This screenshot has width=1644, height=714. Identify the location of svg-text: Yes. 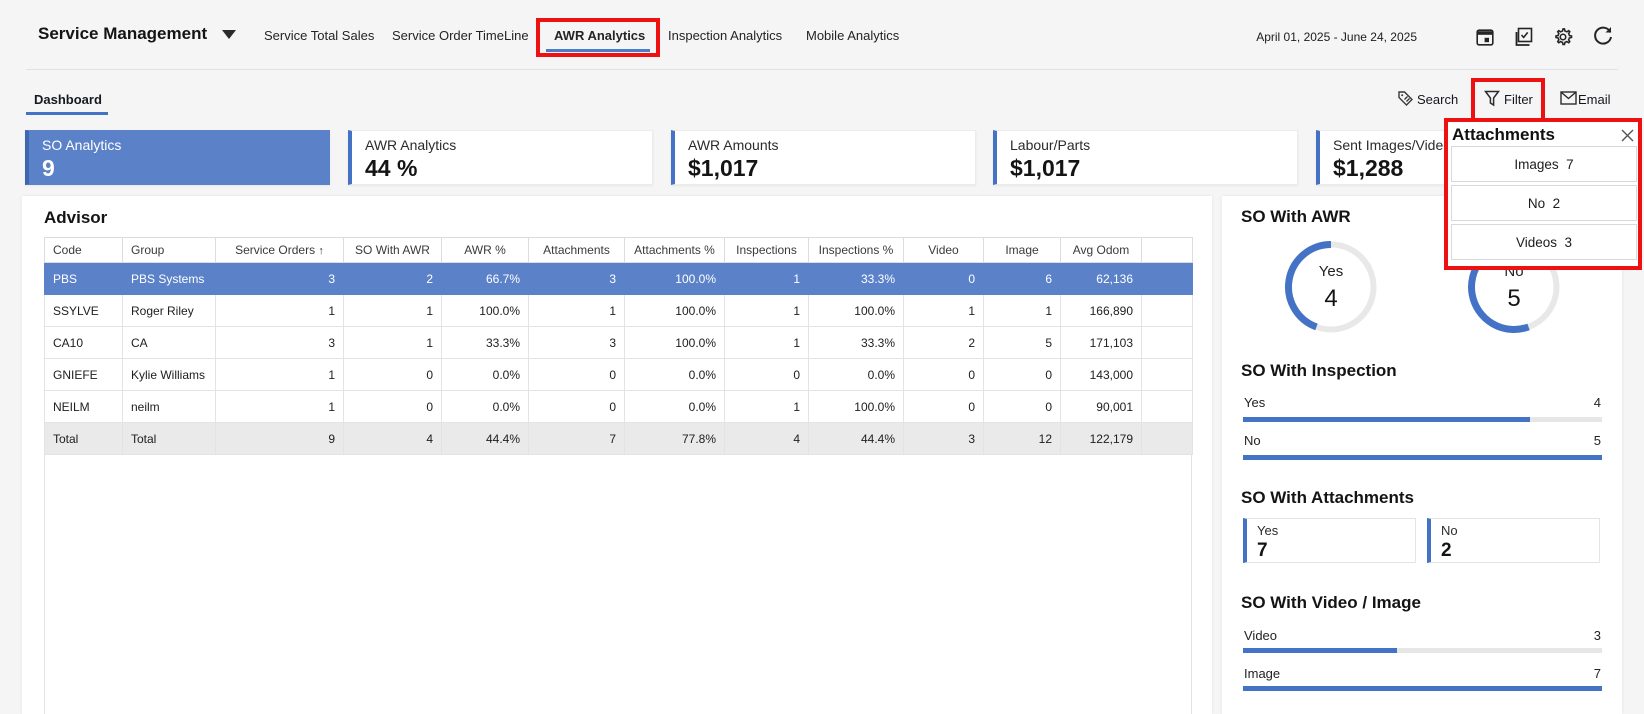
(1331, 271).